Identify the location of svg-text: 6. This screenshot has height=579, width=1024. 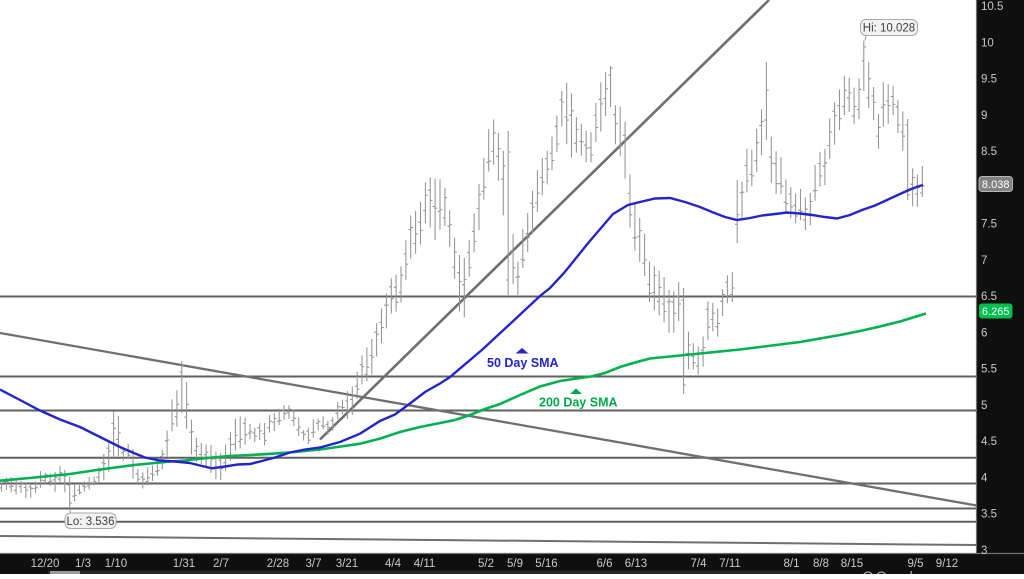
(984, 333).